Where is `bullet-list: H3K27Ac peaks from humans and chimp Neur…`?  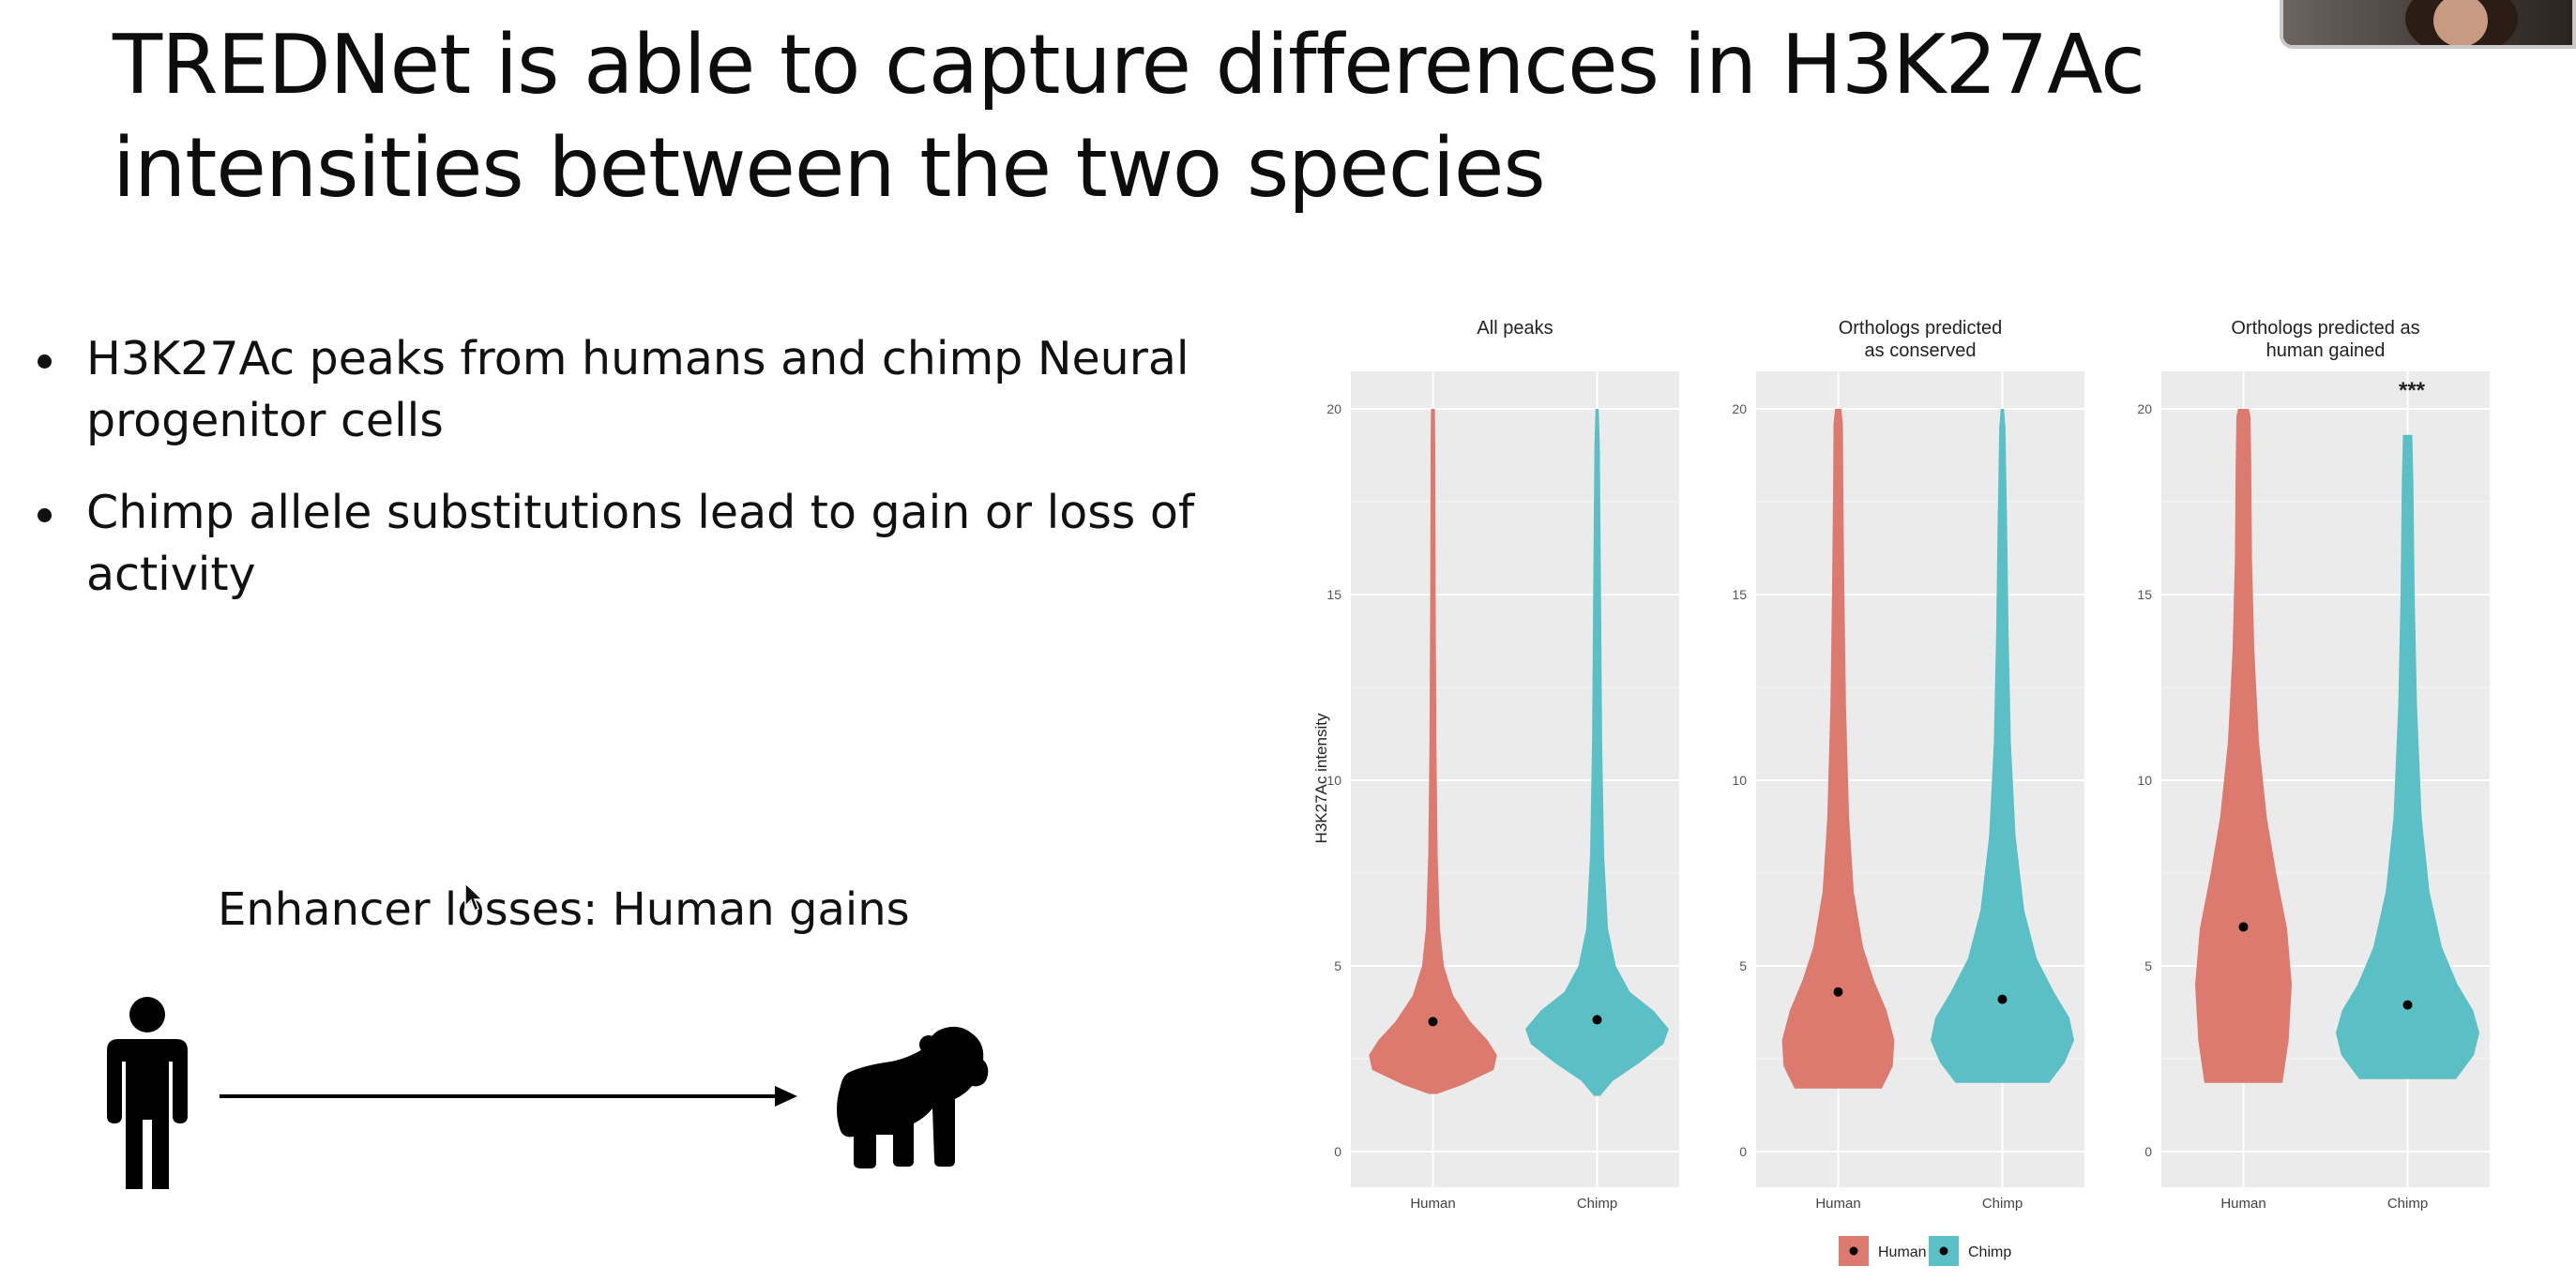 bullet-list: H3K27Ac peaks from humans and chimp Neur… is located at coordinates (643, 482).